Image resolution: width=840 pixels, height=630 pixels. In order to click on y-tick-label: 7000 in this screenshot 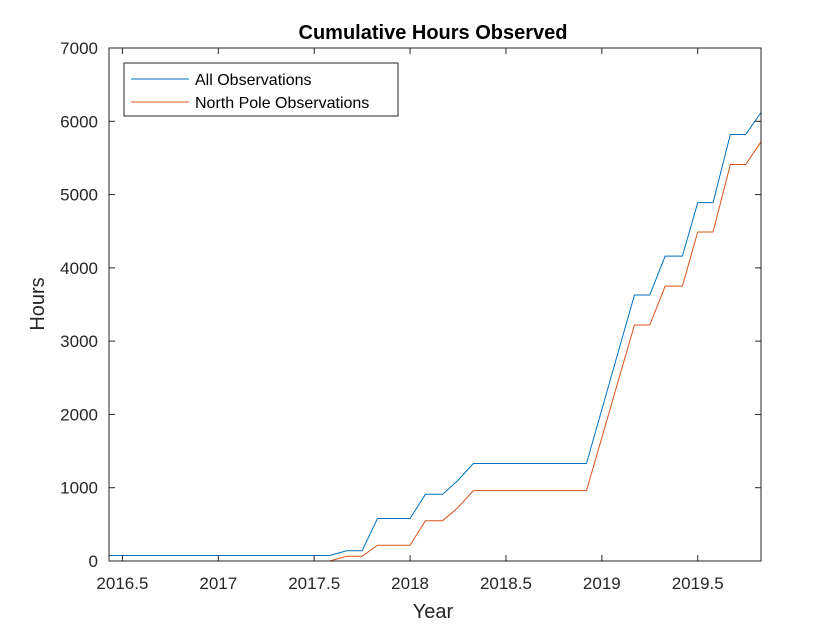, I will do `click(79, 48)`.